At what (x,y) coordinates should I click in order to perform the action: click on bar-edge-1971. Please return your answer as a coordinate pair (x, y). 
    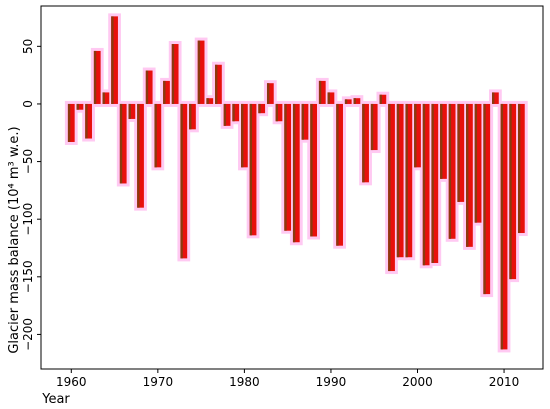
    Looking at the image, I should click on (164, 92).